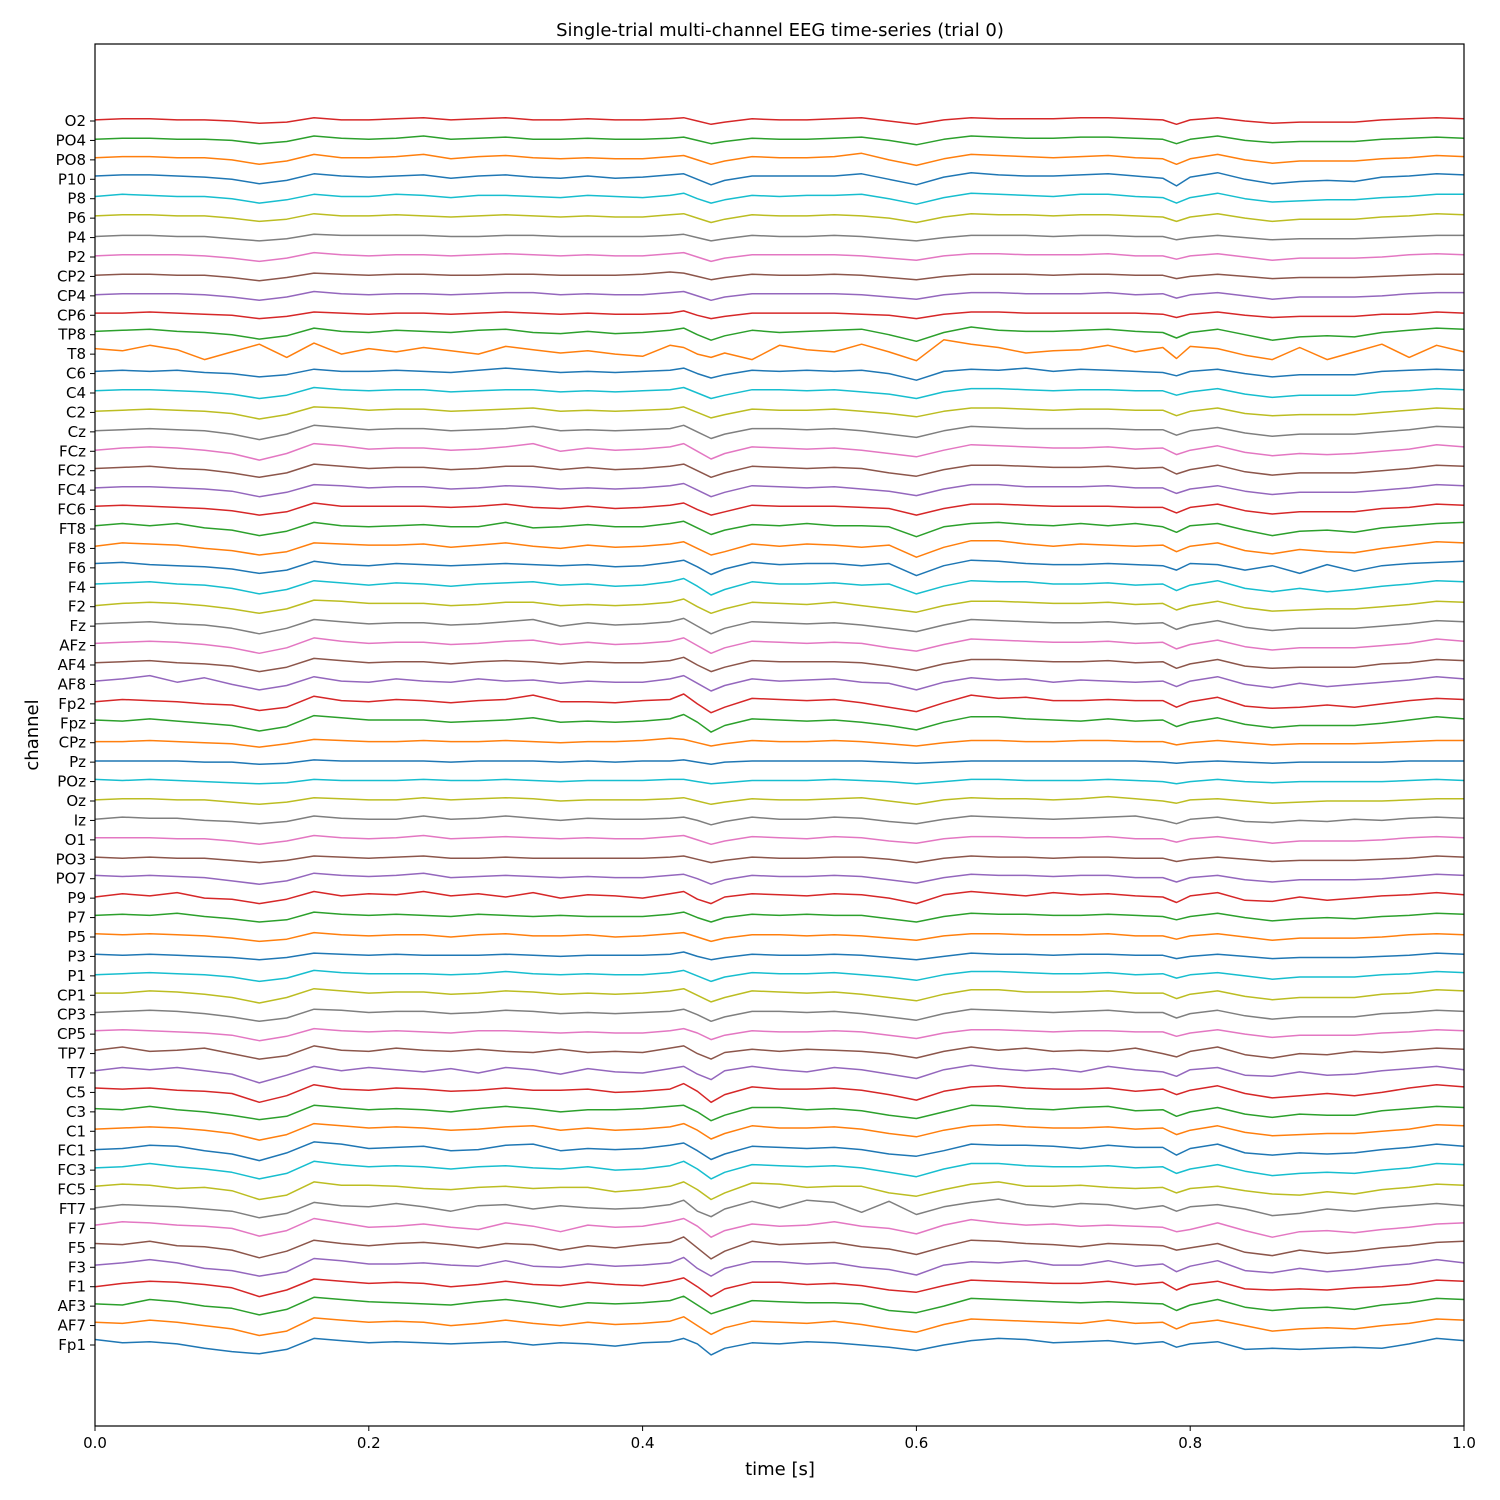 This screenshot has width=1500, height=1500. Describe the element at coordinates (71, 140) in the screenshot. I see `channel-label: PO4` at that location.